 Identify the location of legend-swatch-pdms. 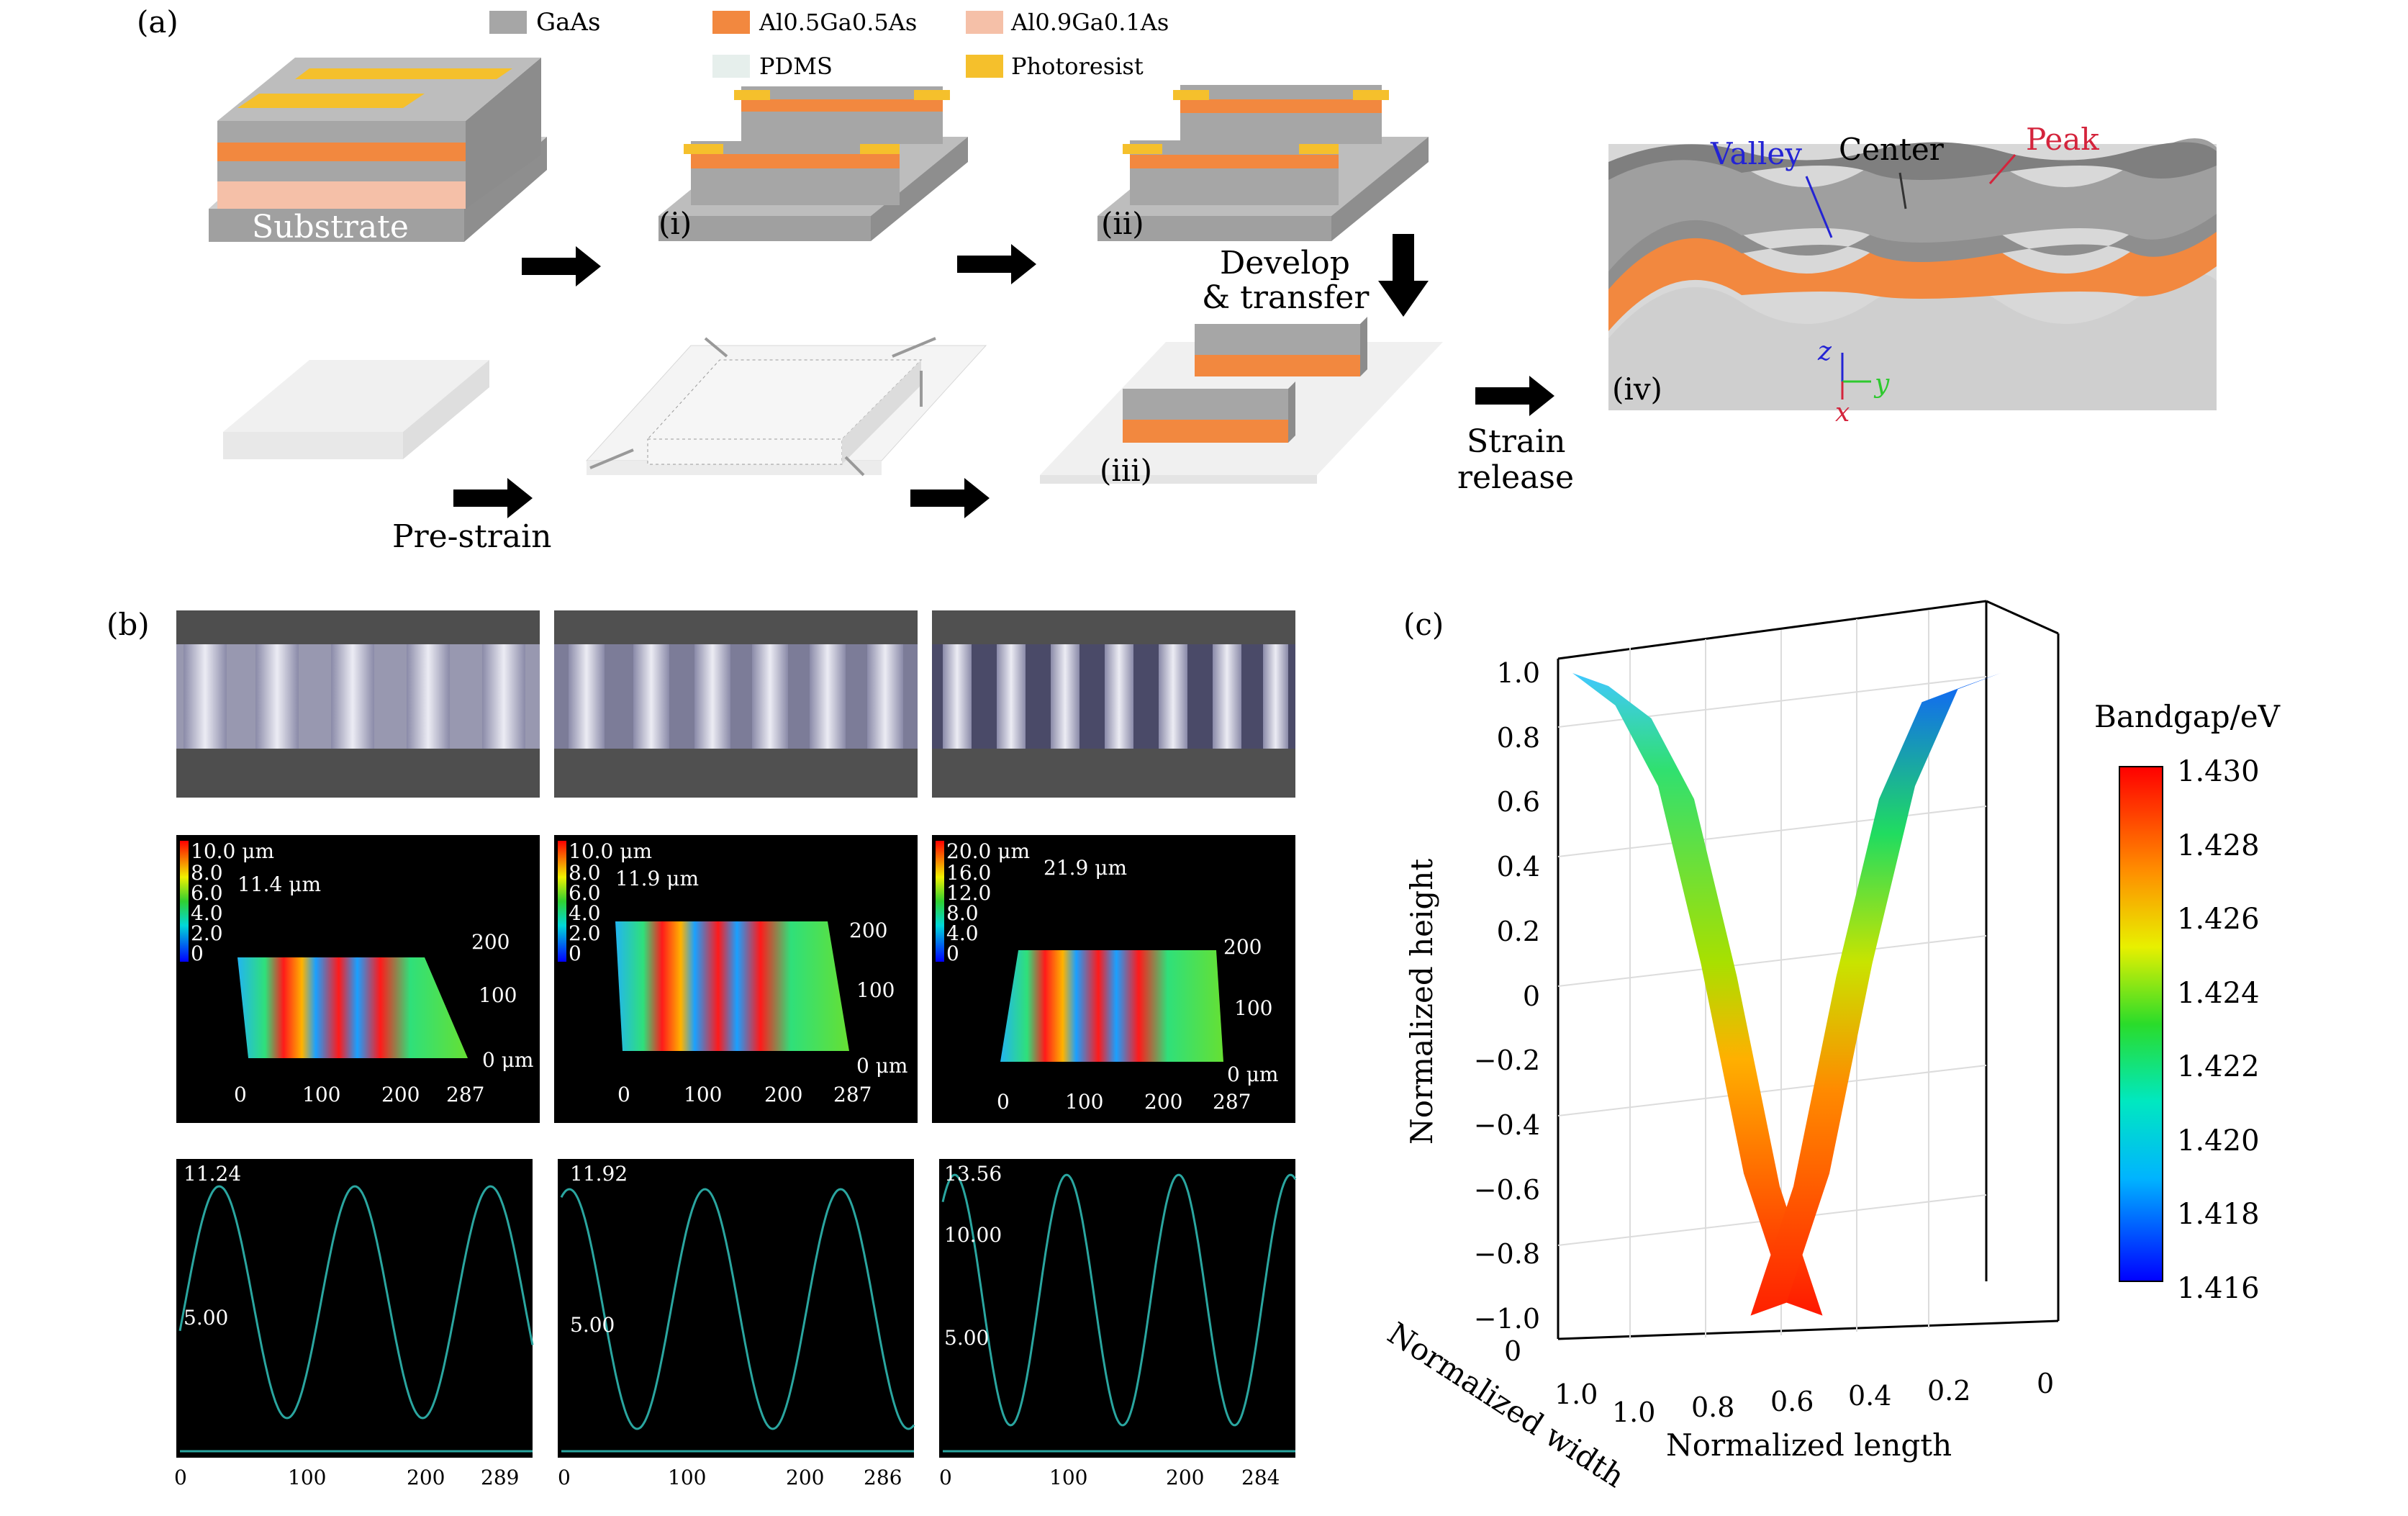
(731, 66).